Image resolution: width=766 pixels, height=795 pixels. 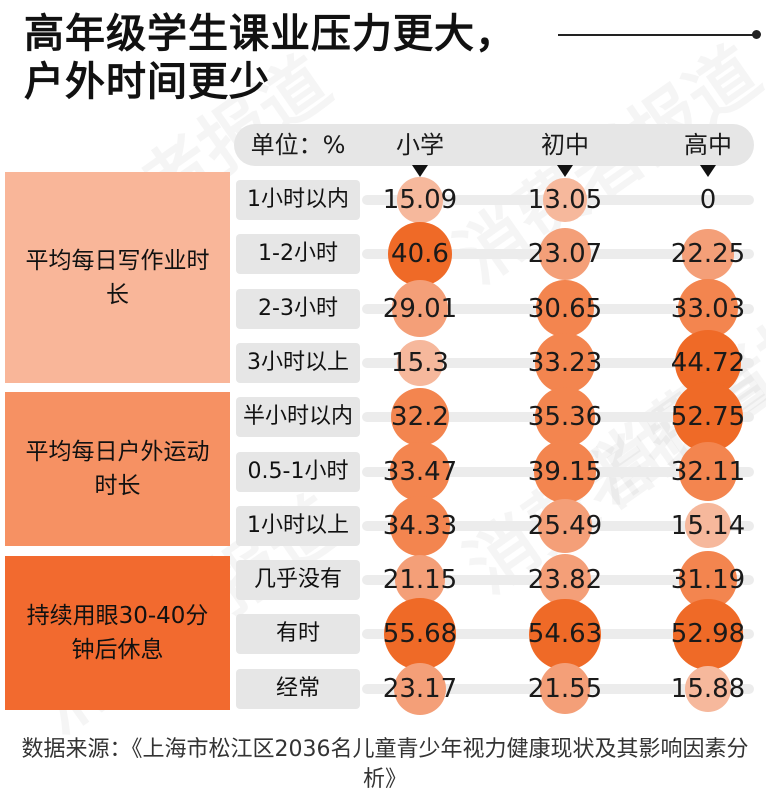 I want to click on data-label: 25.49, so click(x=565, y=525).